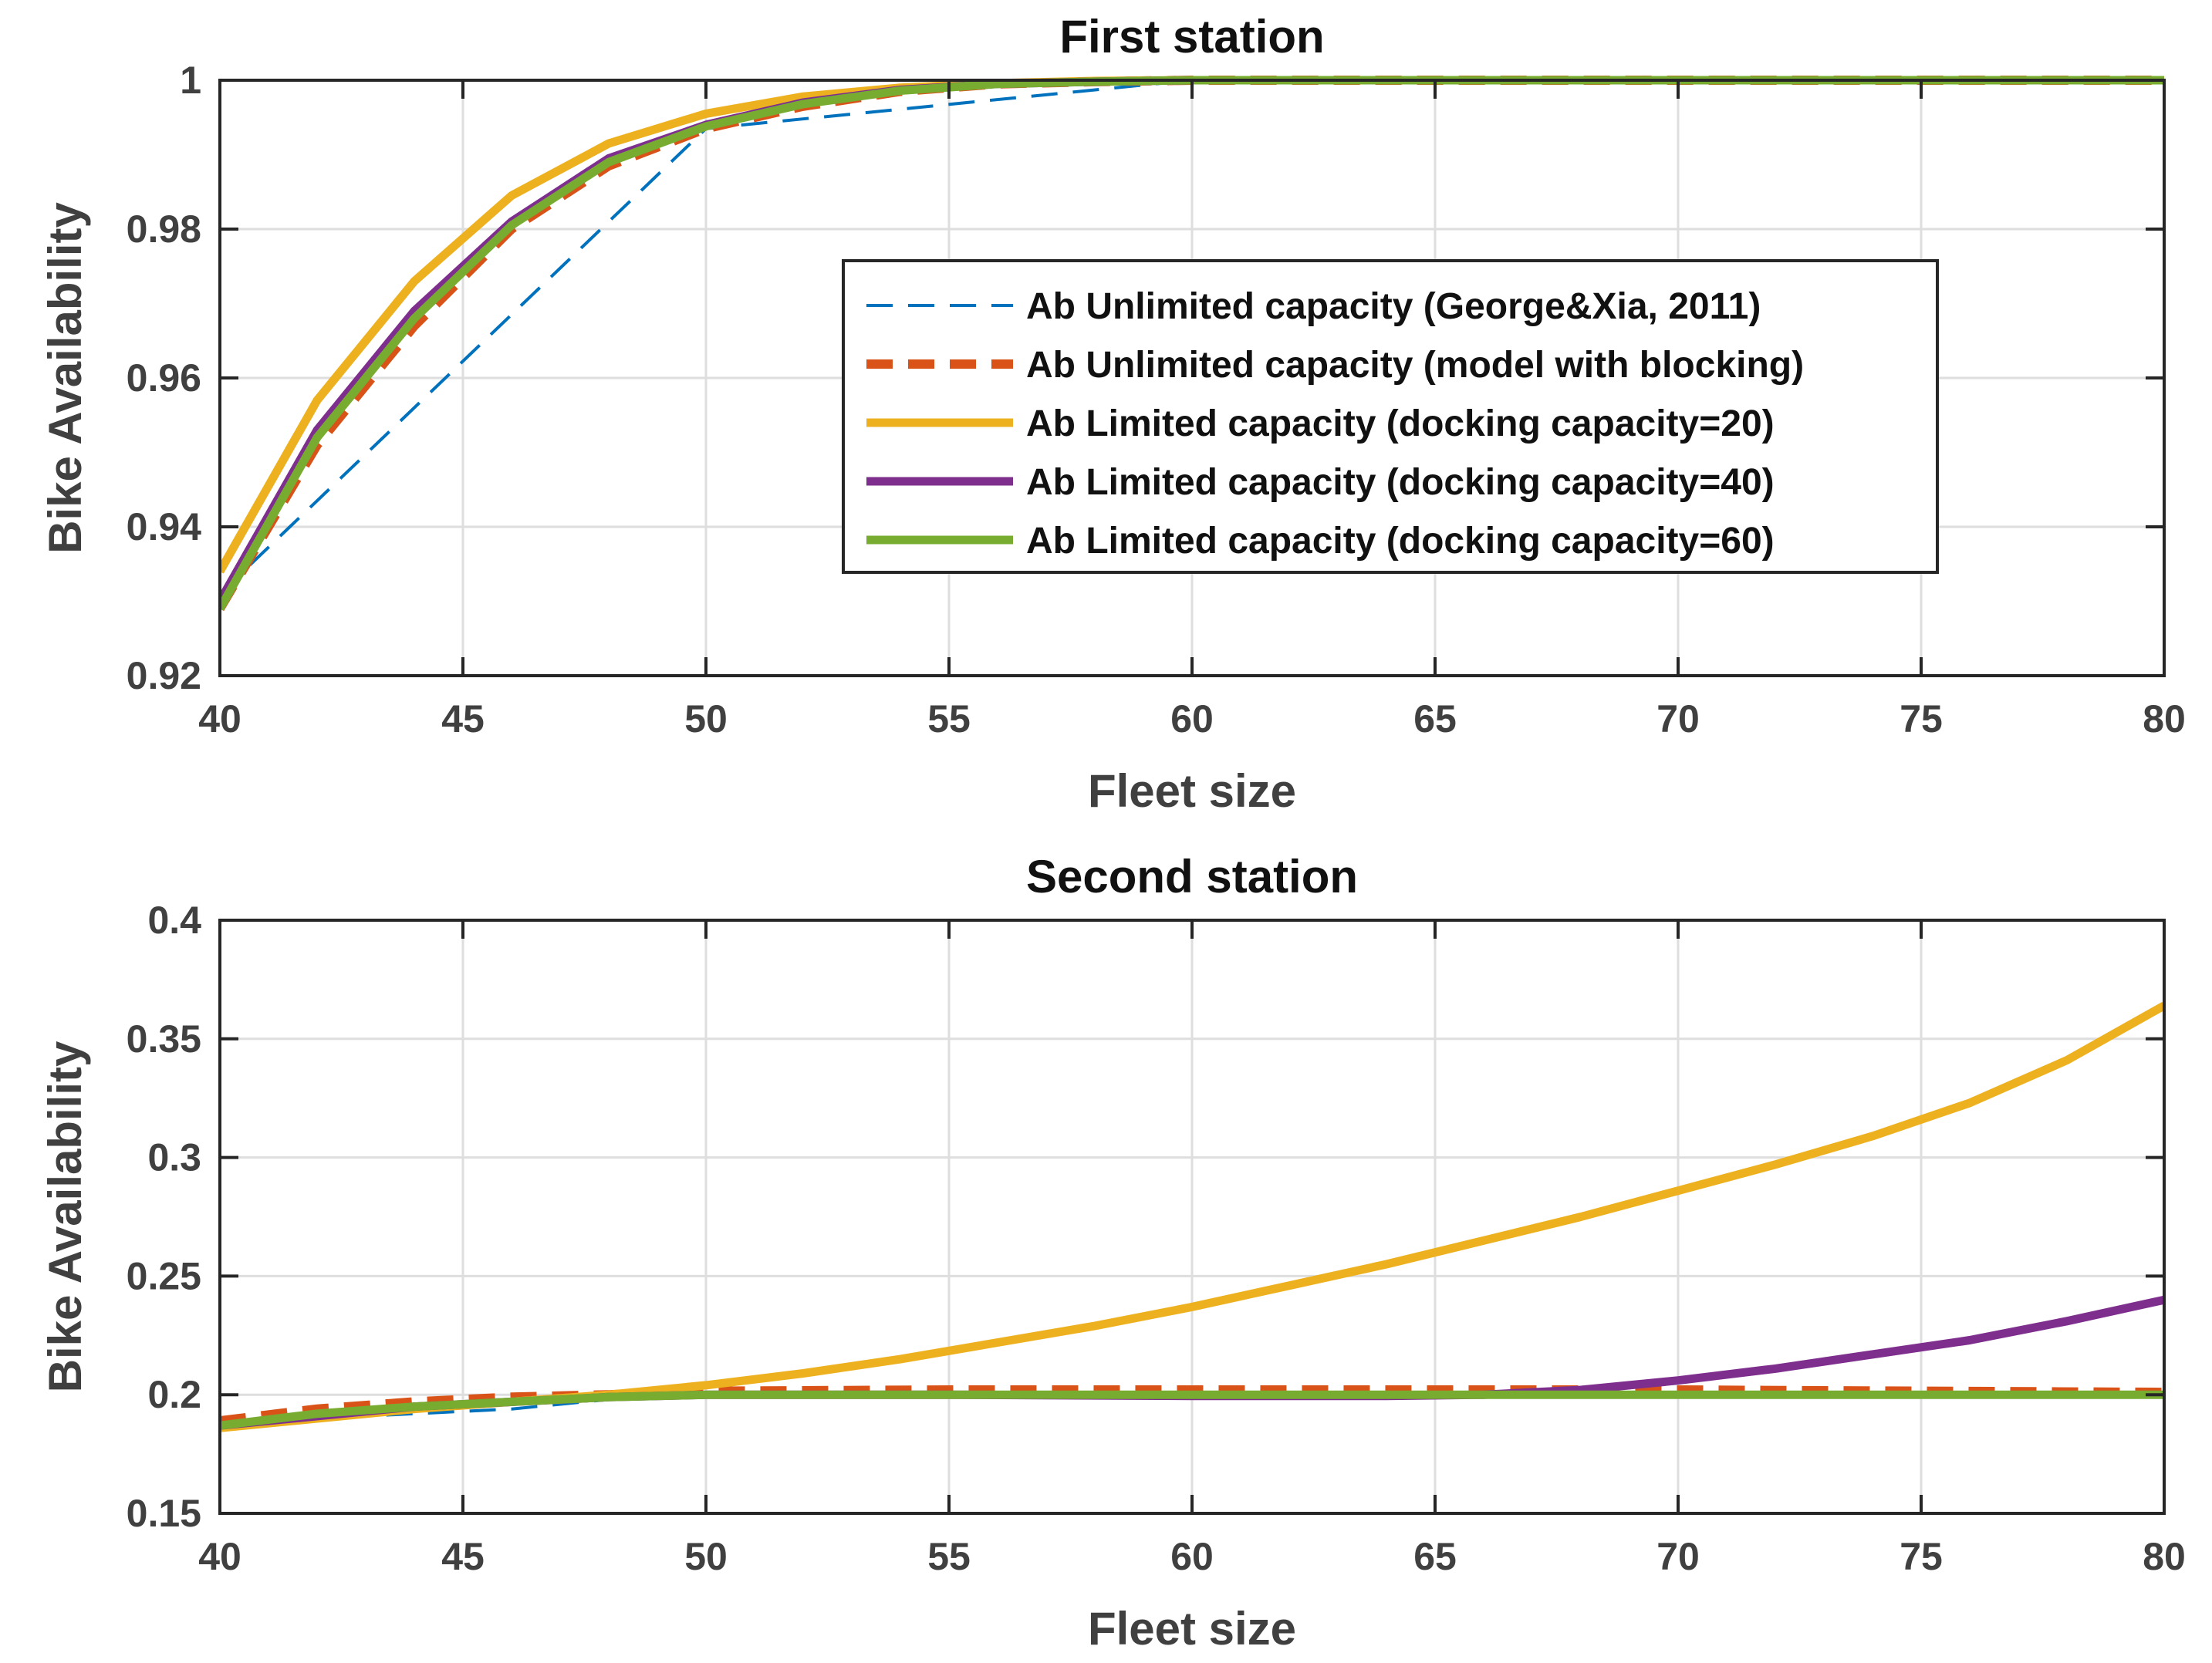  What do you see at coordinates (164, 1275) in the screenshot?
I see `y-tick-label: 0.25` at bounding box center [164, 1275].